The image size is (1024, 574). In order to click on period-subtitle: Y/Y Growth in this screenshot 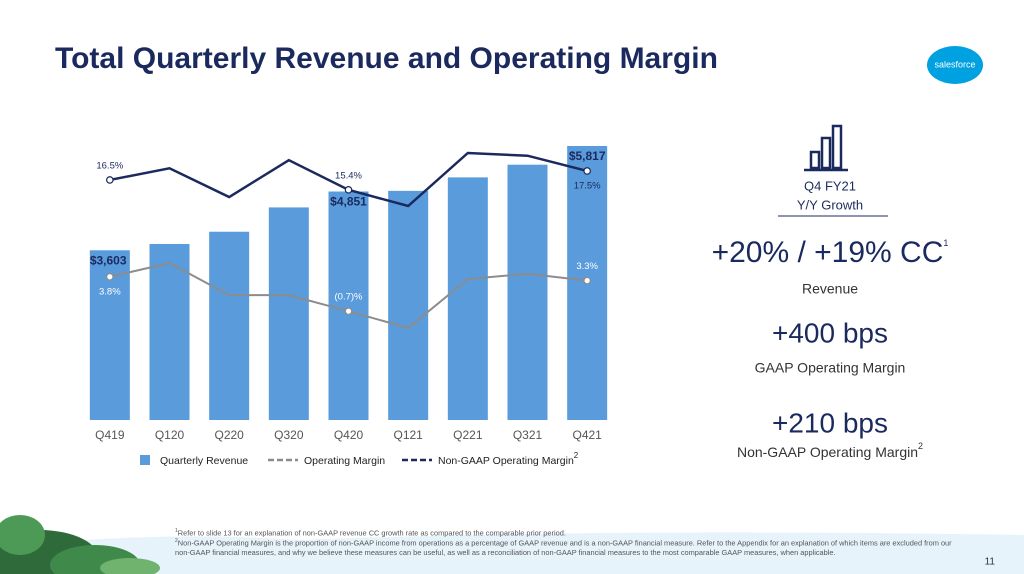, I will do `click(830, 204)`.